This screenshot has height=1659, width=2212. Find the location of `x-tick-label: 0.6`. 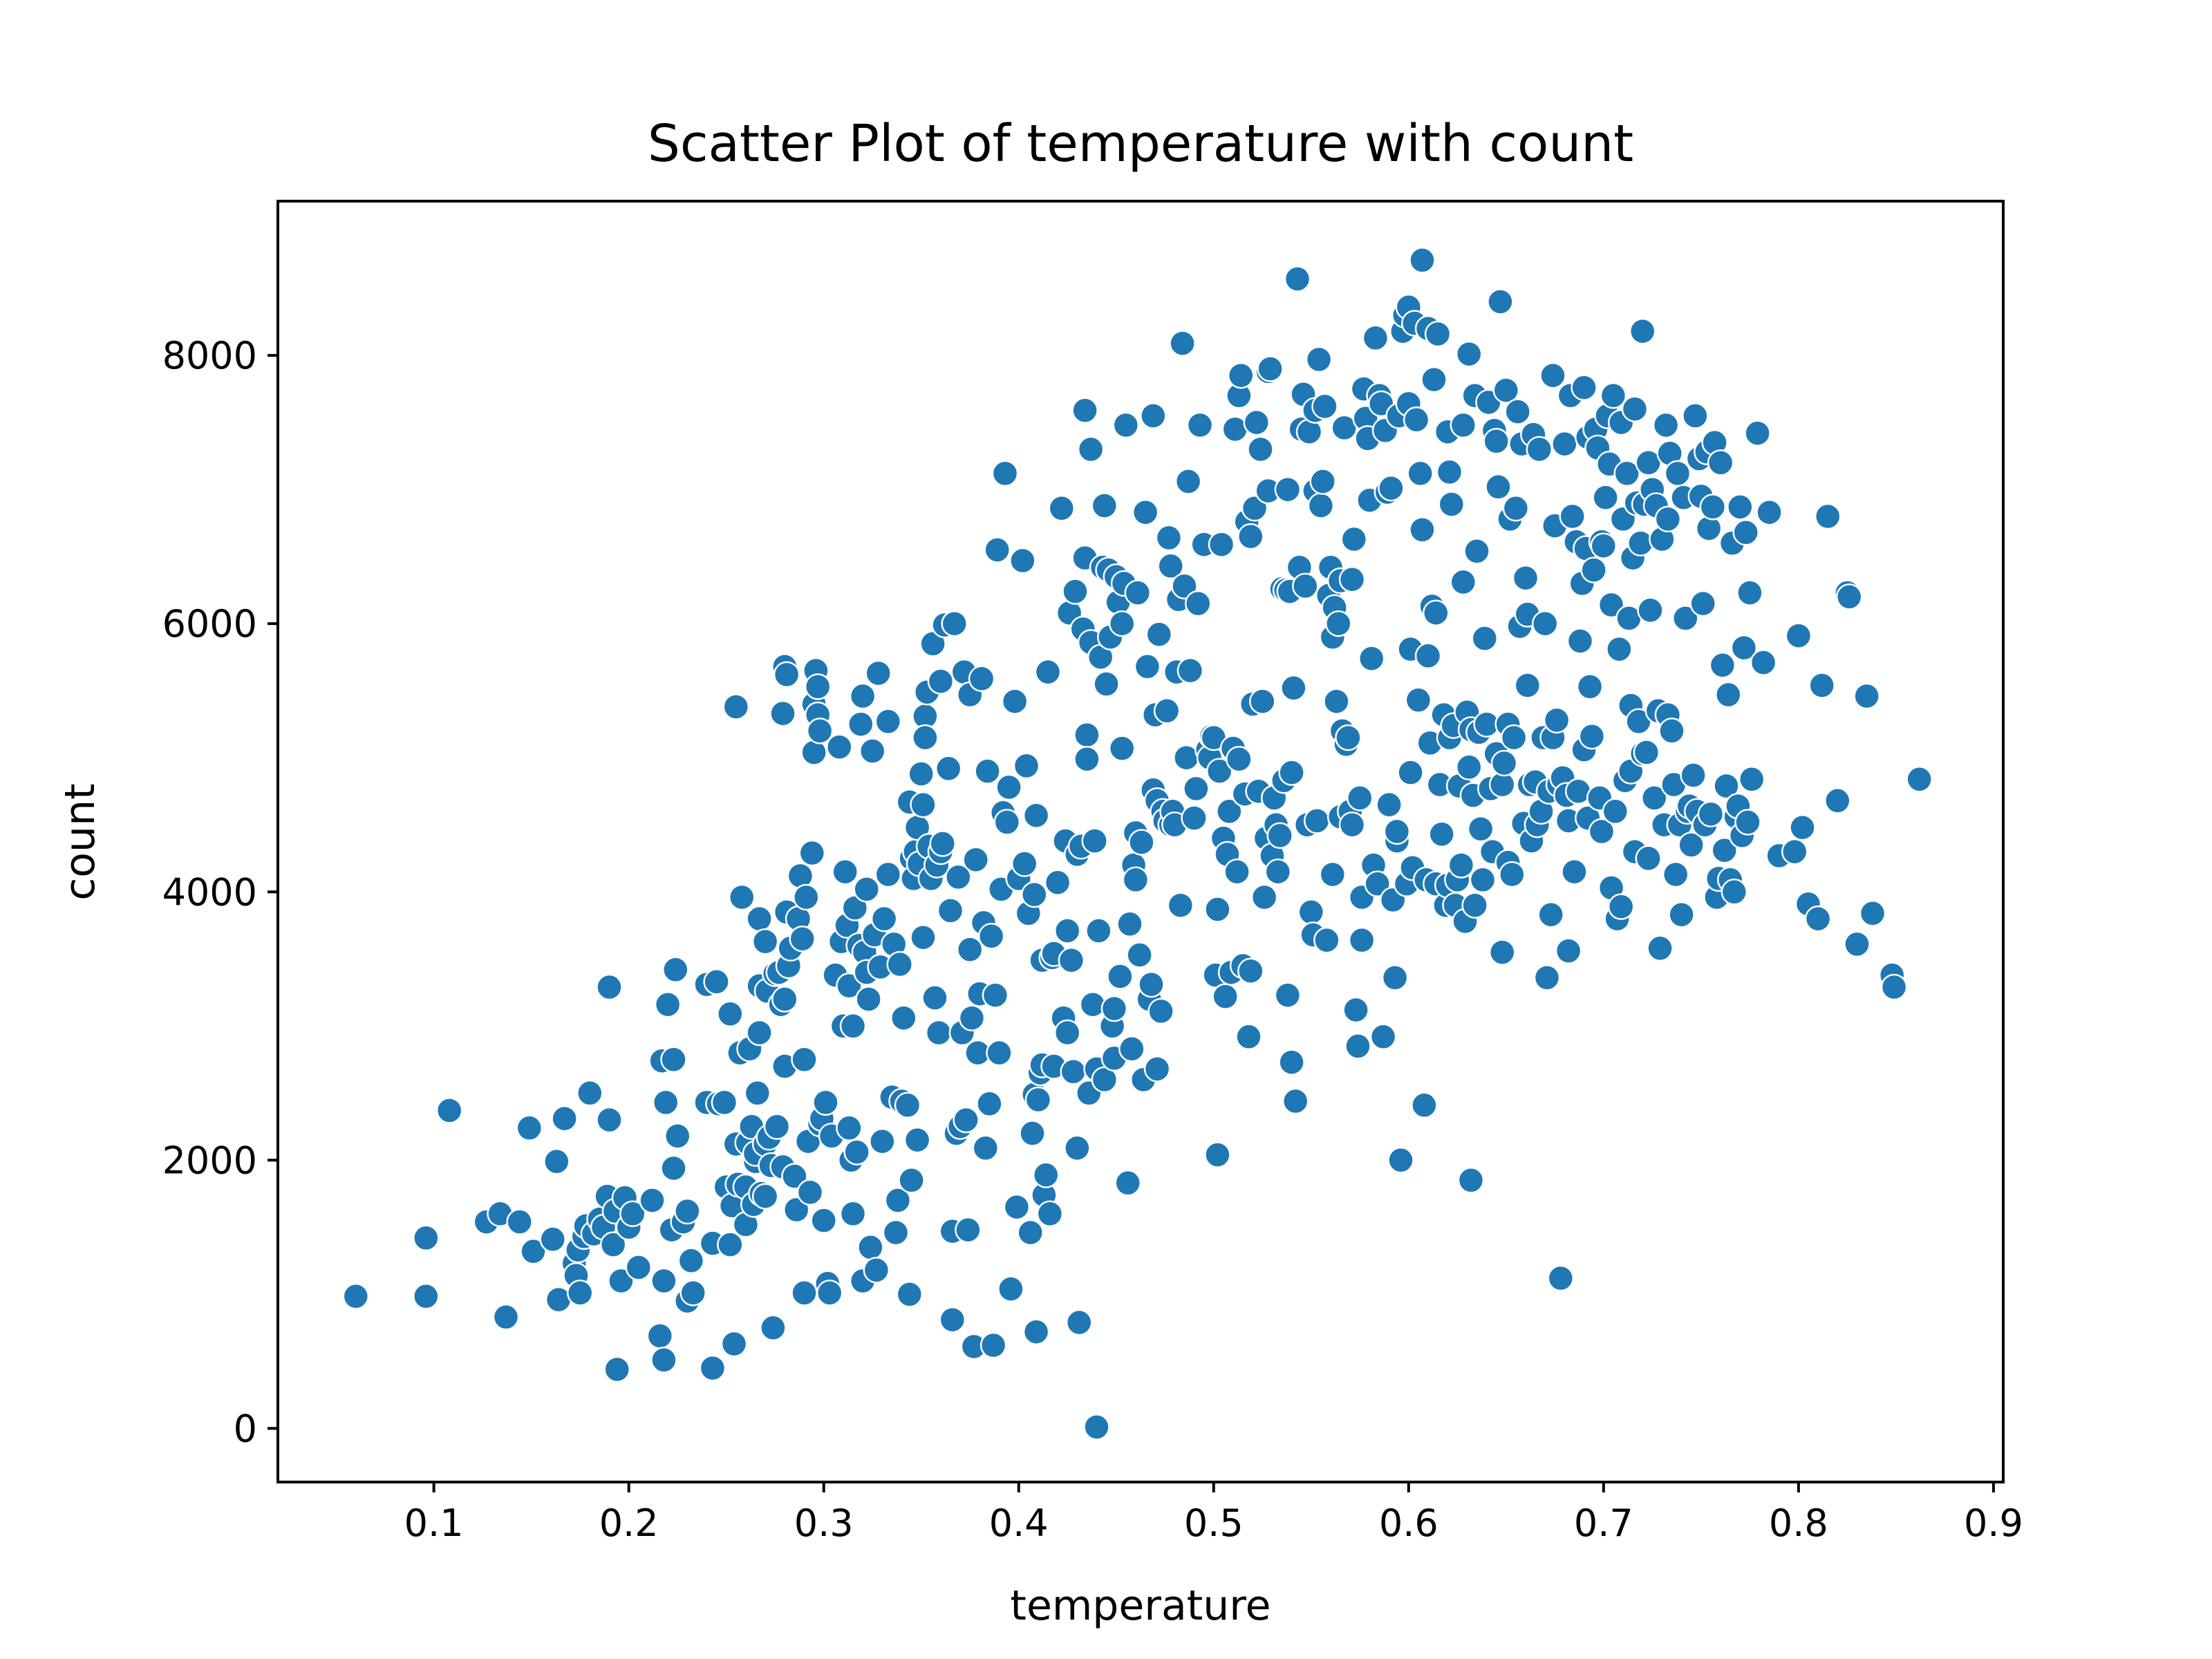

x-tick-label: 0.6 is located at coordinates (1408, 1523).